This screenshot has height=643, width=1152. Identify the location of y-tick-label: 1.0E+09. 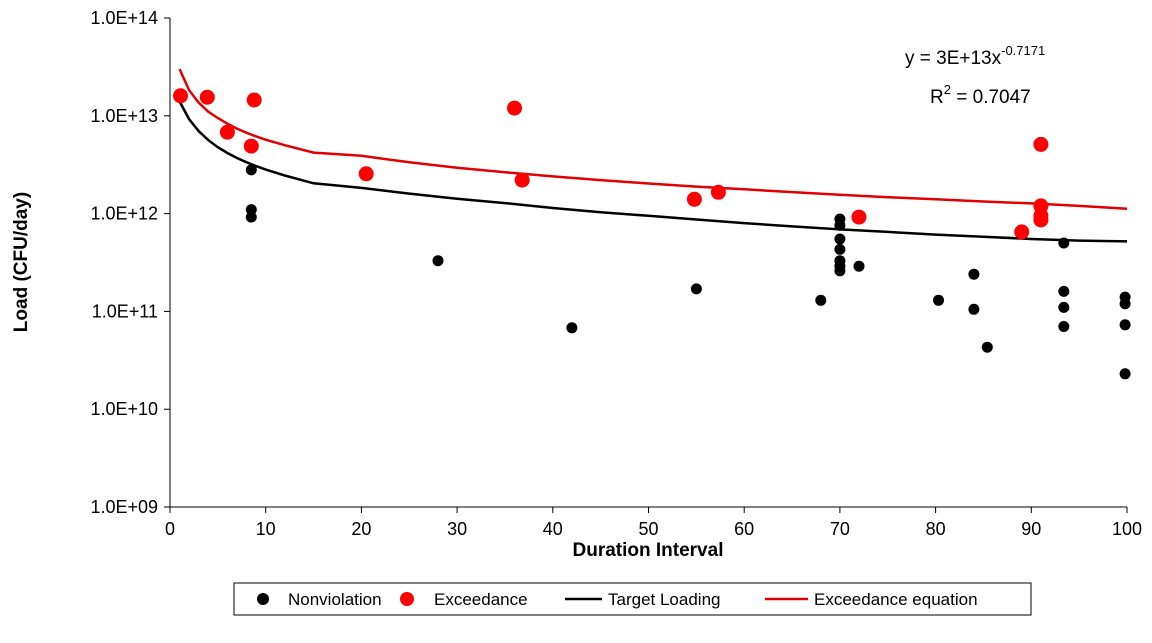
(124, 507).